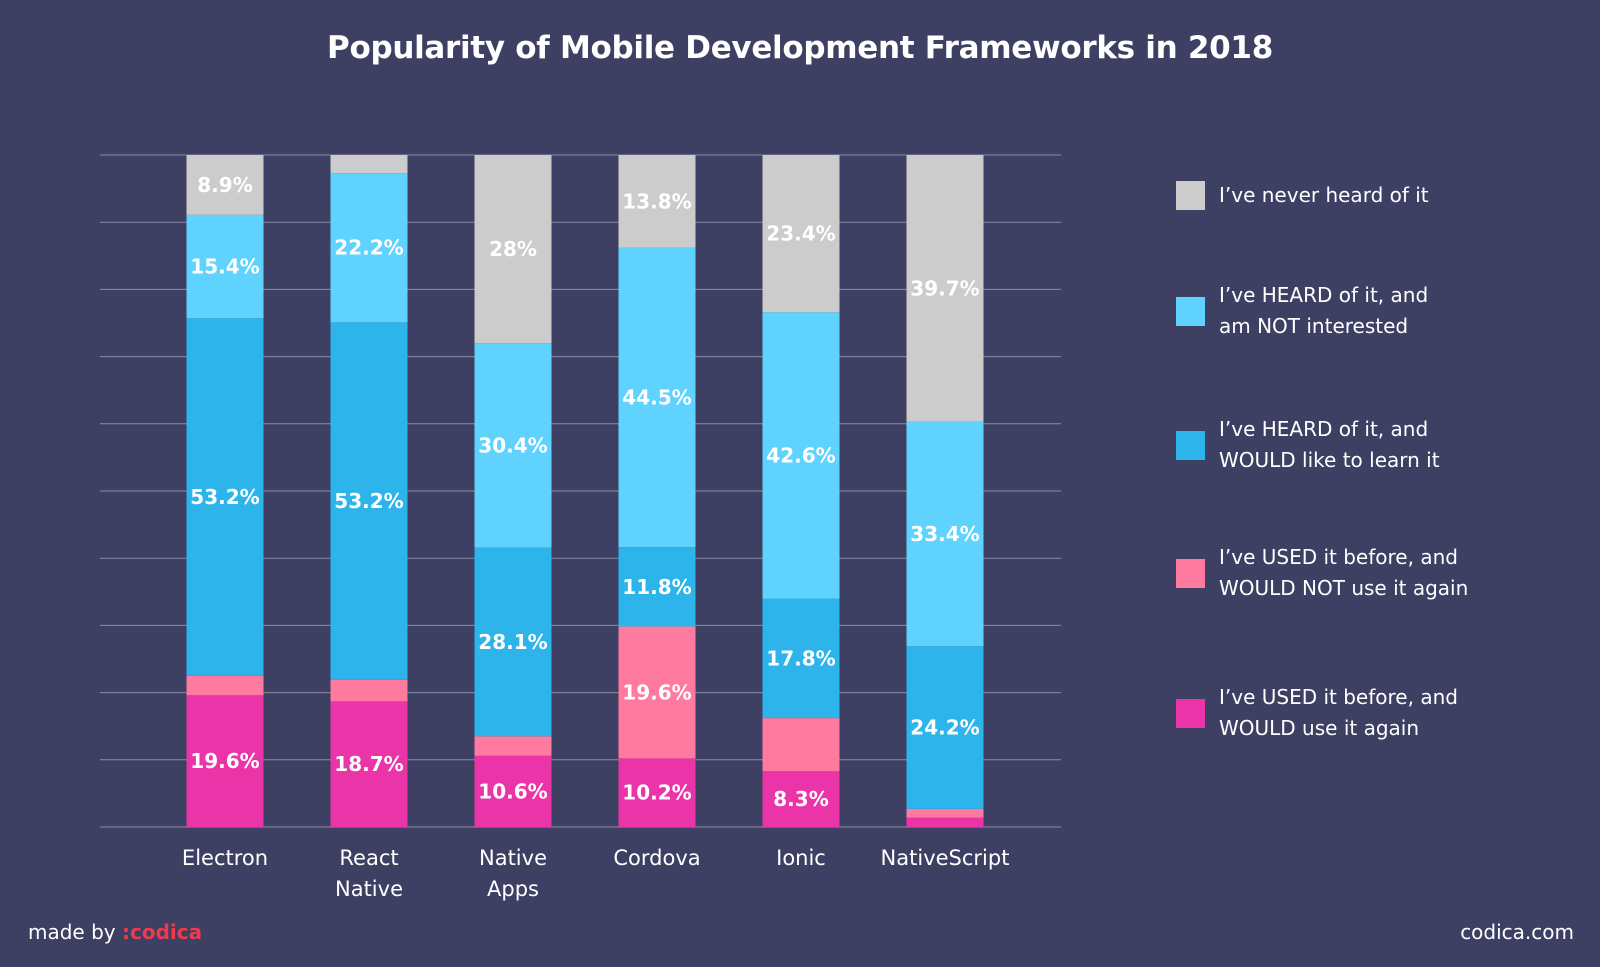 This screenshot has width=1600, height=967. I want to click on segment-value-label: 28%, so click(513, 249).